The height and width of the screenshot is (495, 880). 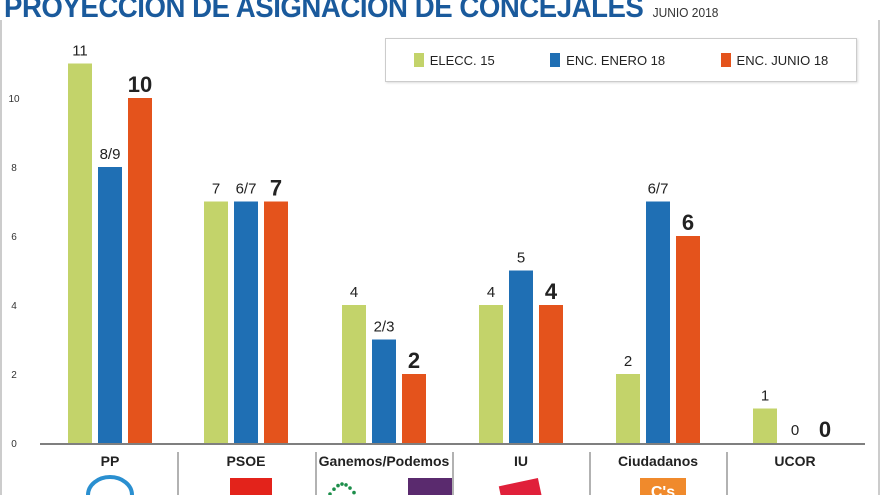 I want to click on y-tick-label: 4, so click(x=14, y=306).